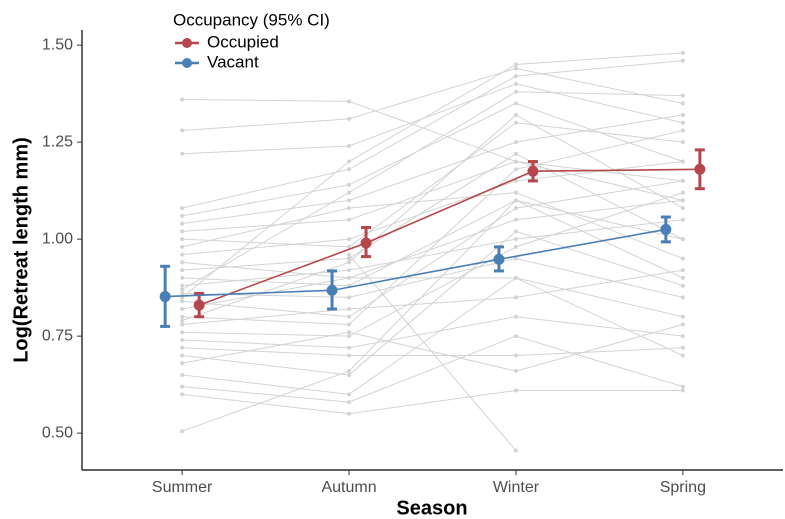 Image resolution: width=785 pixels, height=519 pixels. I want to click on legend-label: Vacant, so click(233, 61).